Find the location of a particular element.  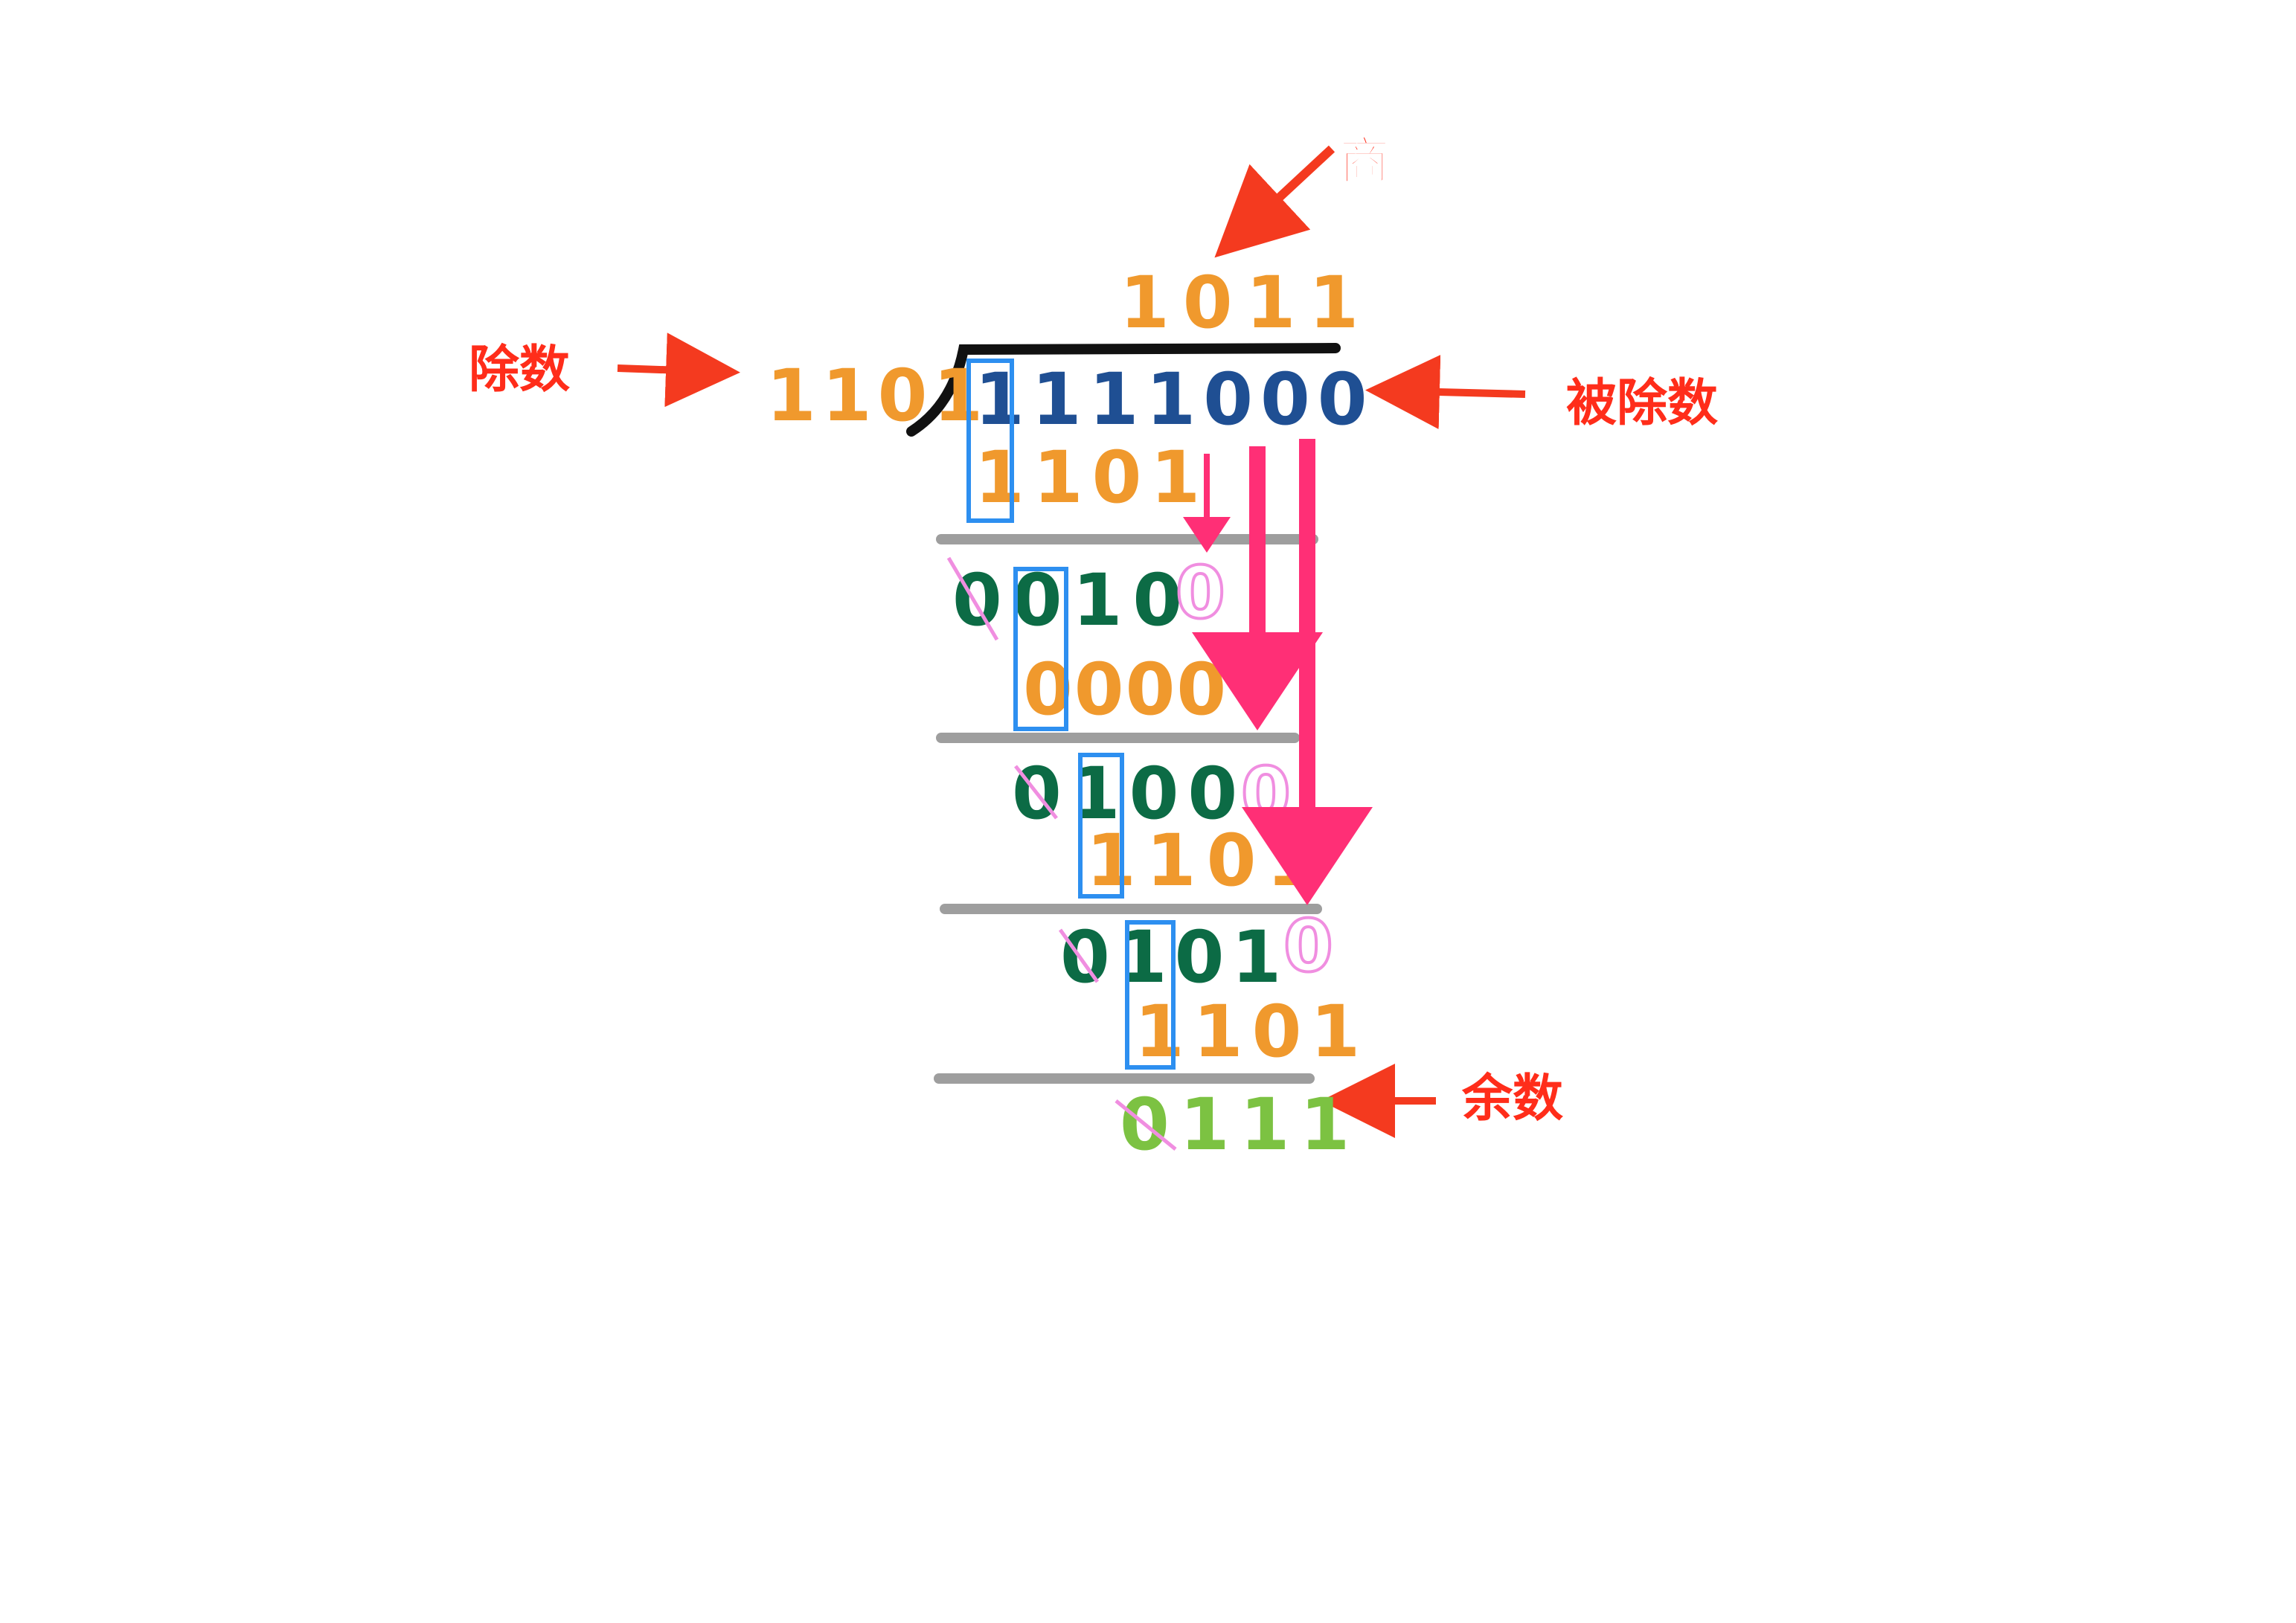

step-2-partial: 0010 is located at coordinates (1072, 600).